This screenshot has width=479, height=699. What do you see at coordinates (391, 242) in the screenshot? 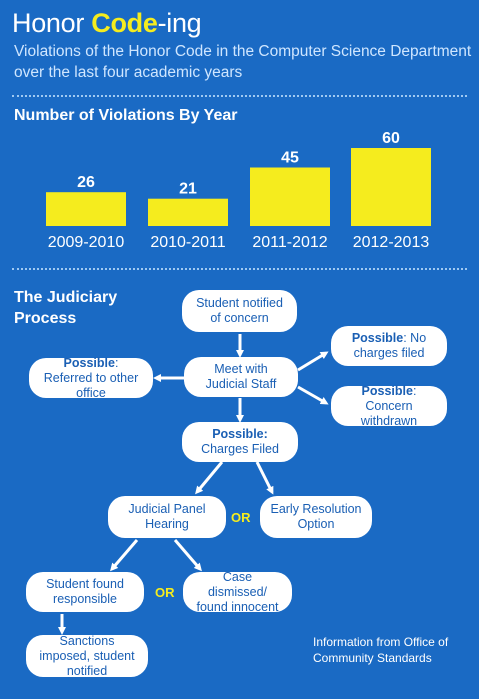
I see `x-tick-label: 2012-2013` at bounding box center [391, 242].